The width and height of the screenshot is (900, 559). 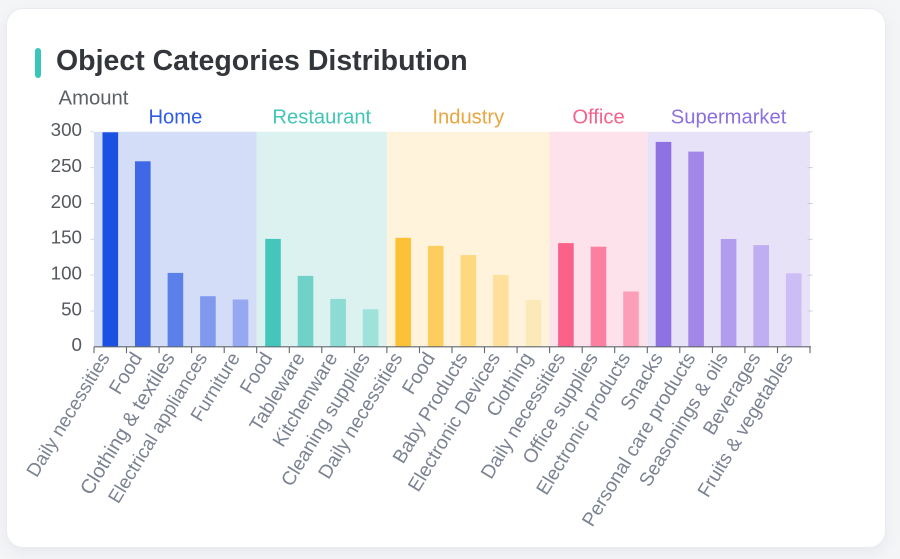 I want to click on svg-text: 50, so click(x=71, y=308).